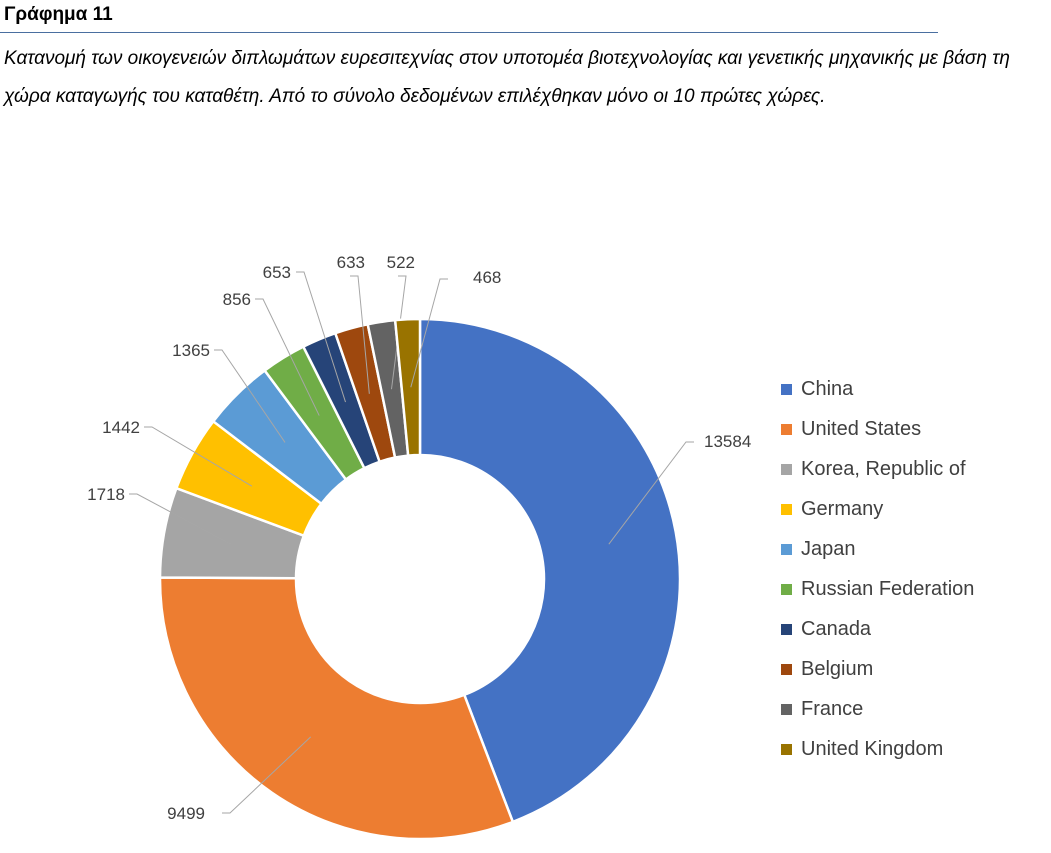 The width and height of the screenshot is (1051, 853). I want to click on data-label-united-kingdom: 468, so click(487, 277).